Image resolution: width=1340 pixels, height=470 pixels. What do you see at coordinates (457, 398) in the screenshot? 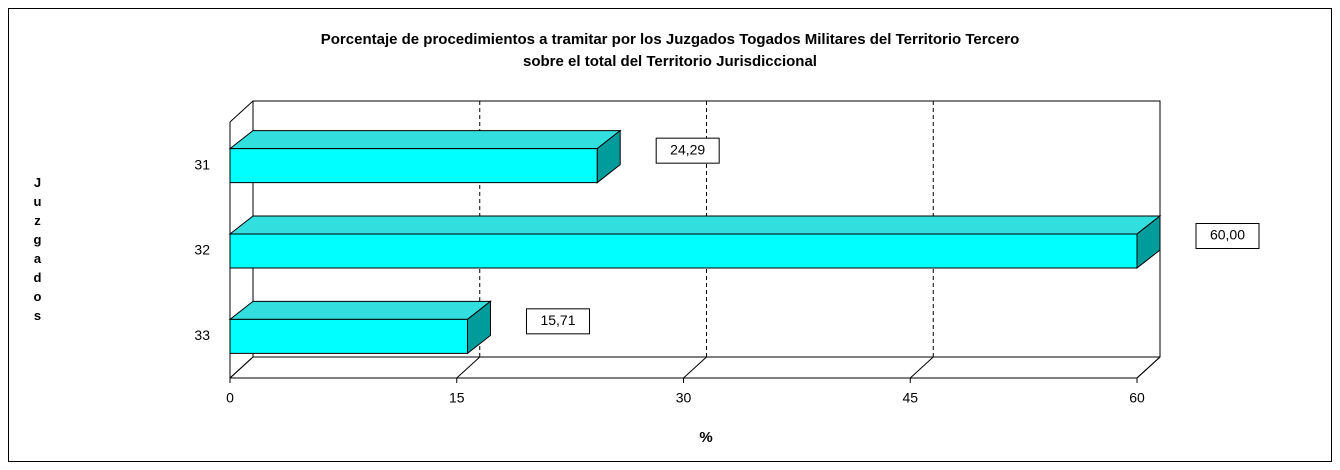
I see `x-tick-label: 15` at bounding box center [457, 398].